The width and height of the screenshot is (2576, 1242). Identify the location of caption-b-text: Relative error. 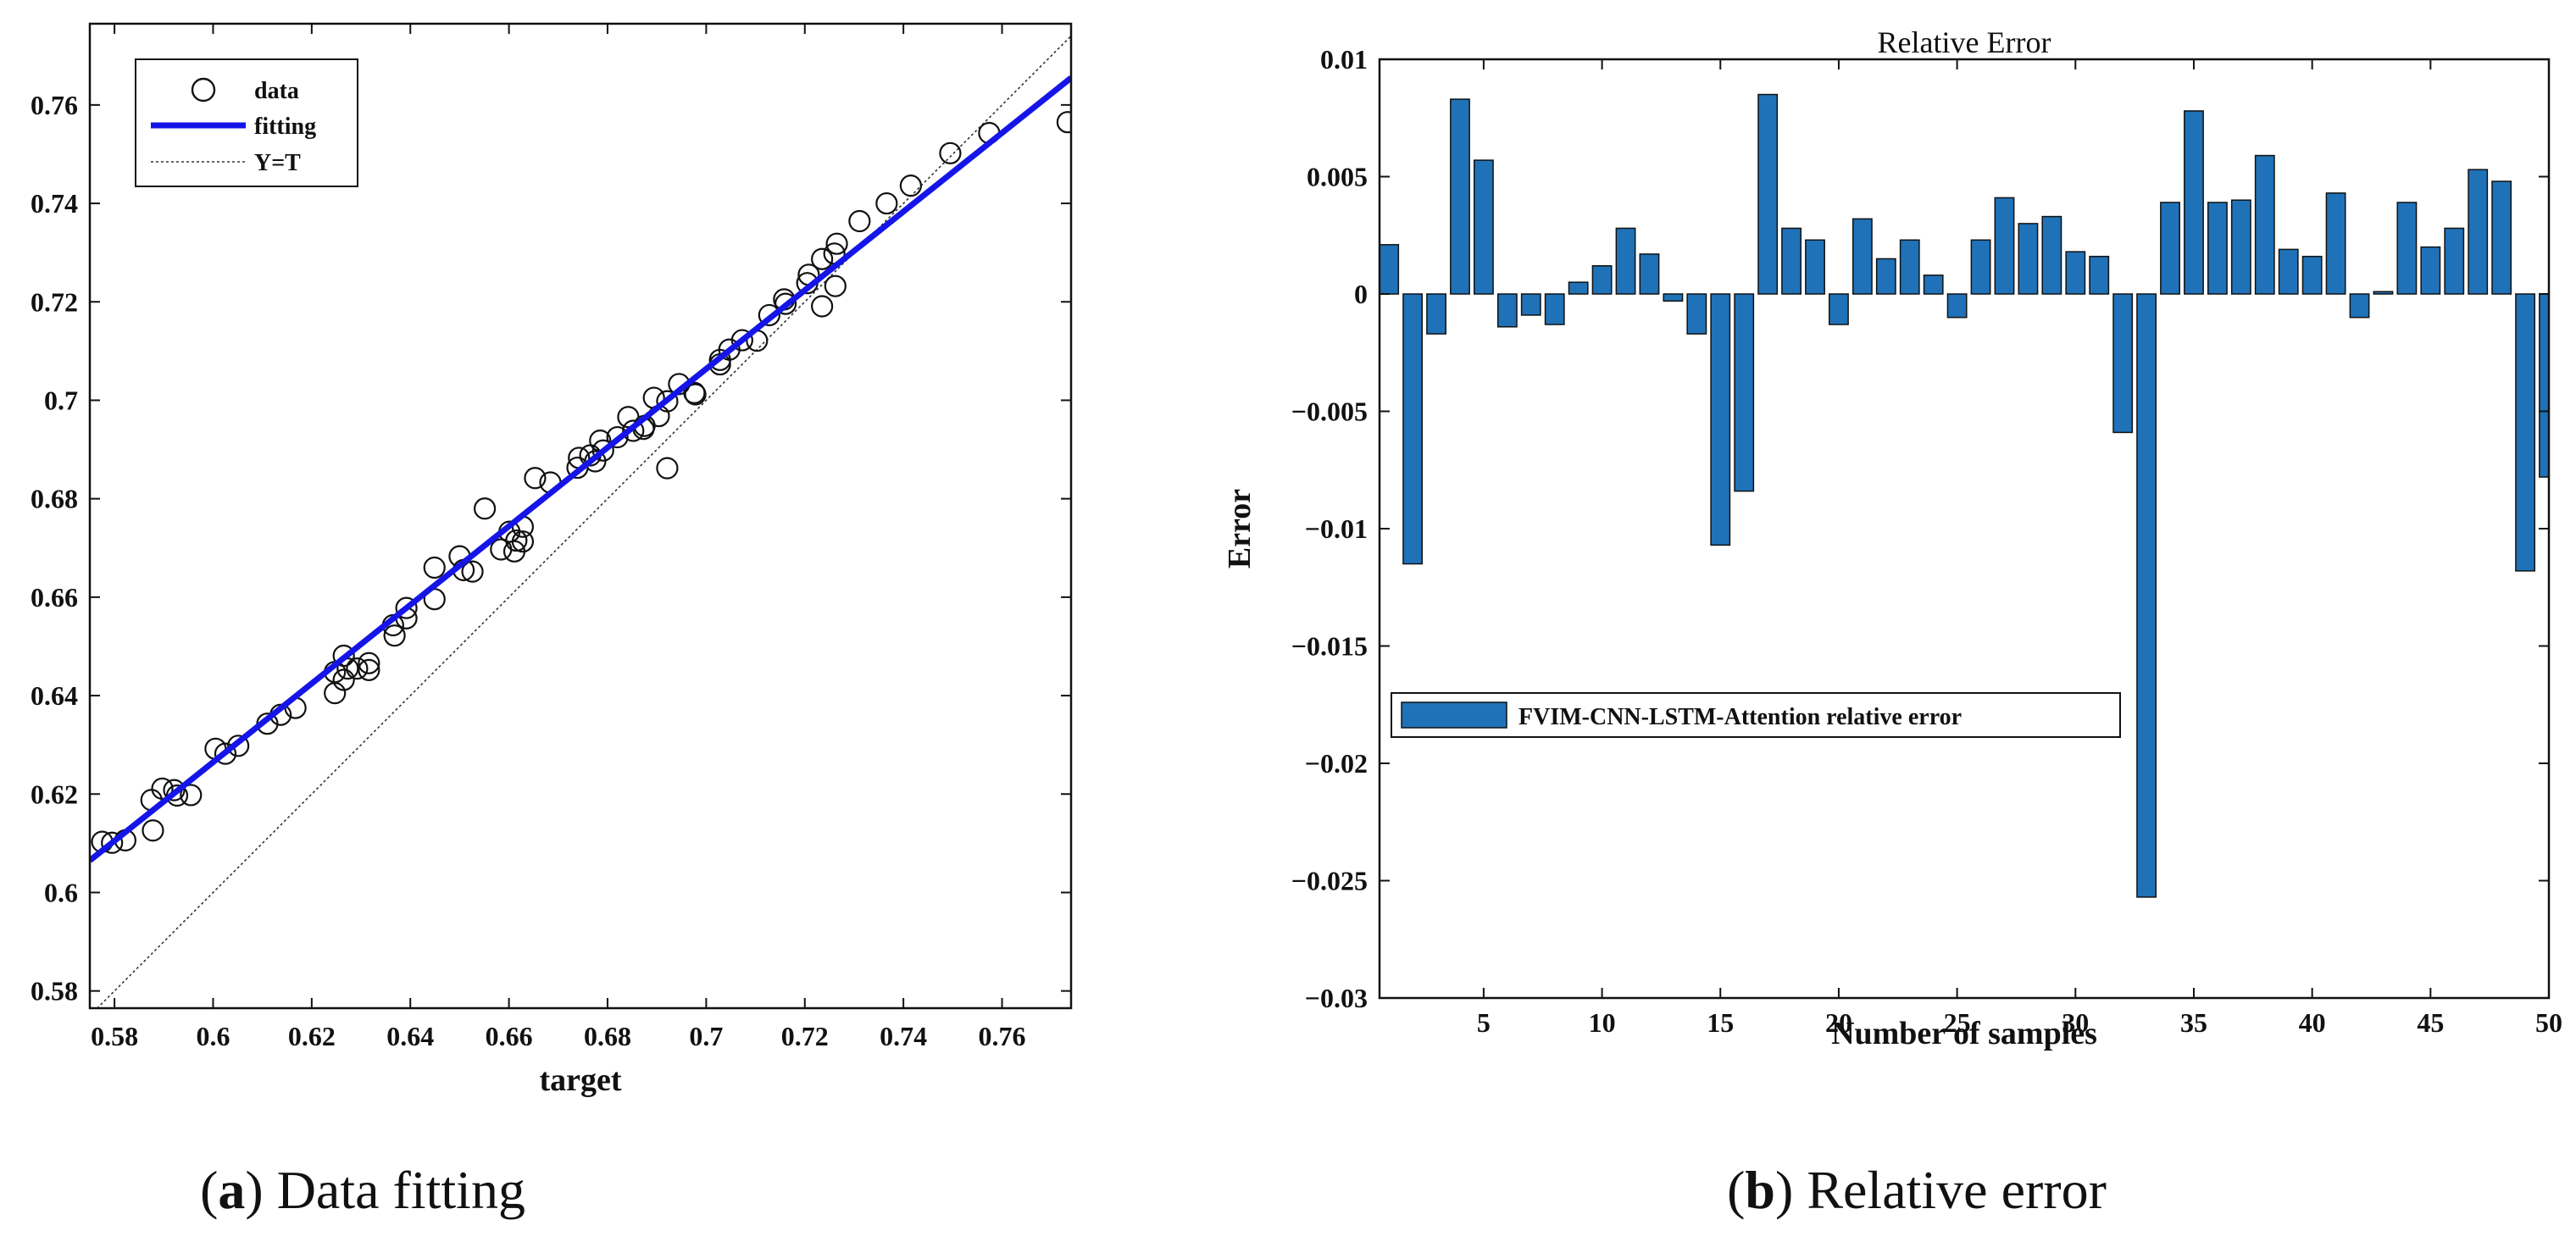
(1950, 1190).